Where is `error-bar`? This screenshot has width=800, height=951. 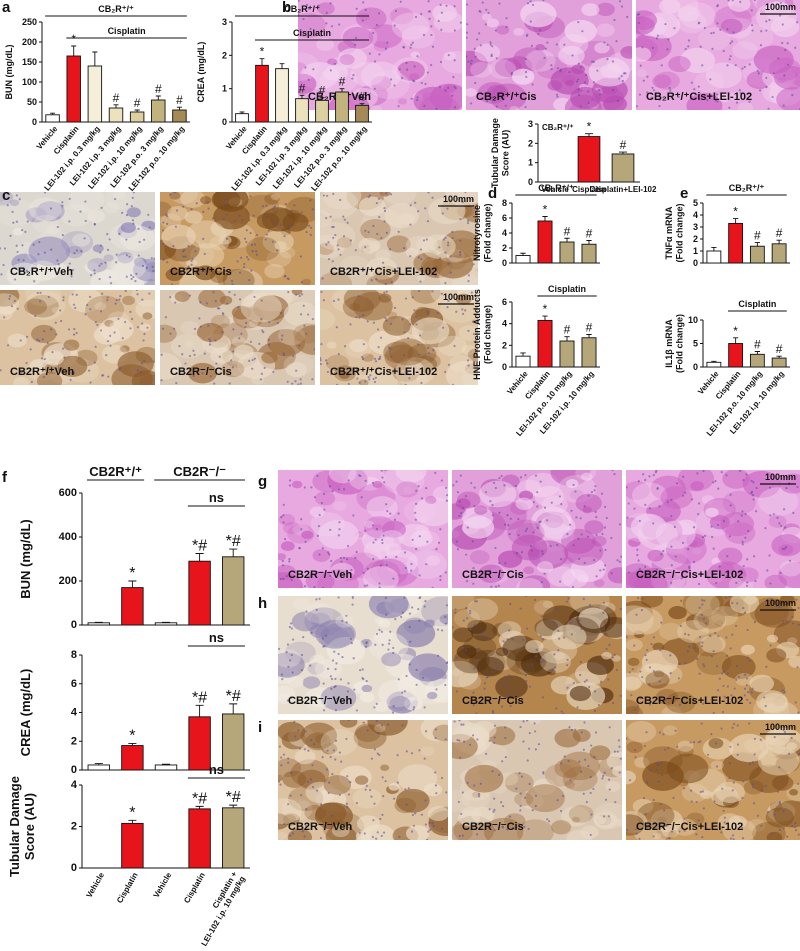 error-bar is located at coordinates (242, 112).